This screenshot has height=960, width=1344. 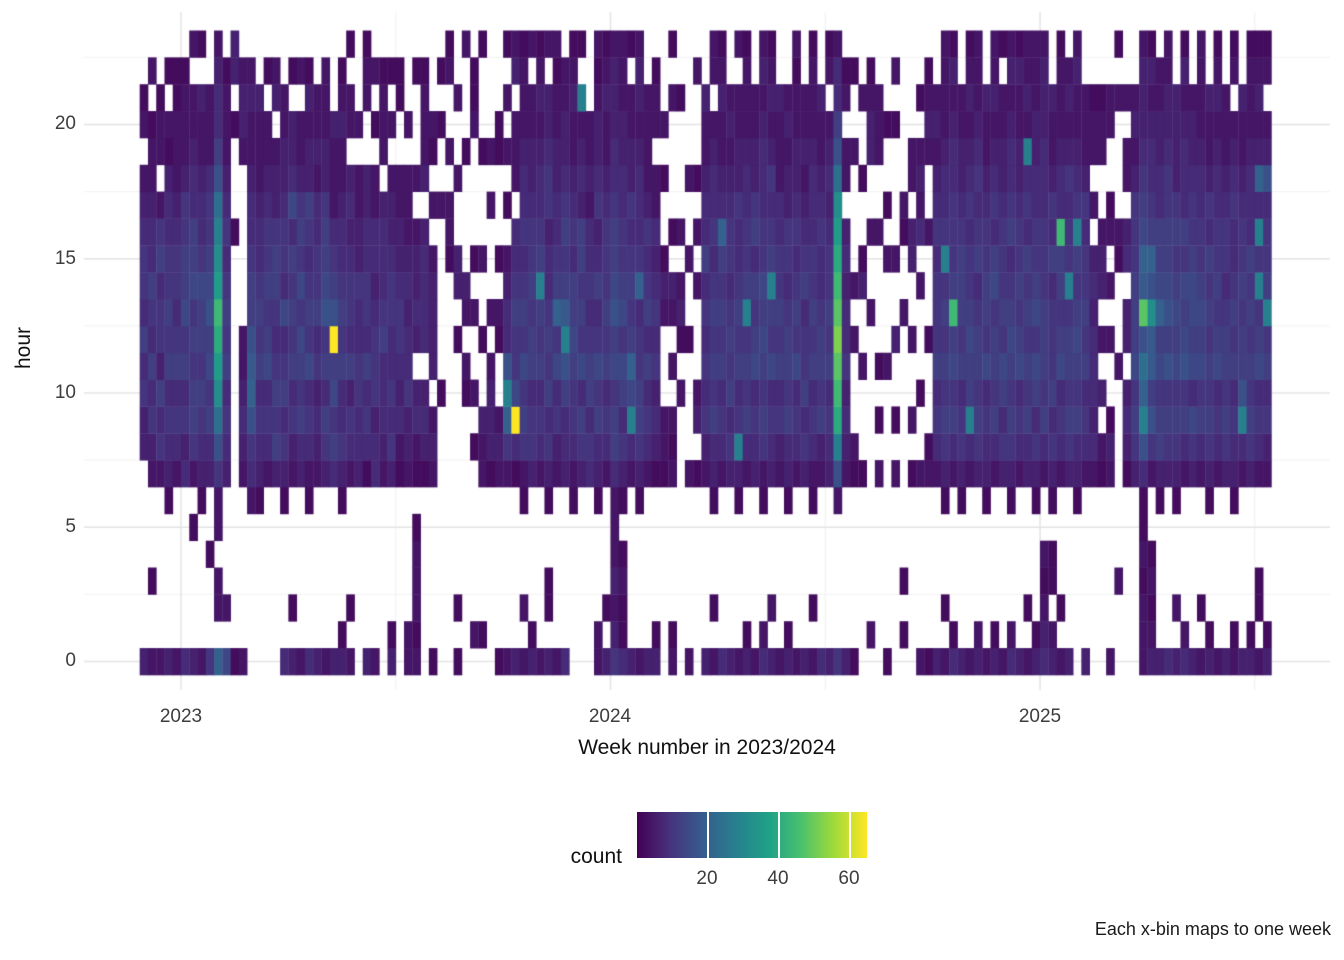 I want to click on figure-caption: Each x-bin maps to one week, so click(x=1212, y=929).